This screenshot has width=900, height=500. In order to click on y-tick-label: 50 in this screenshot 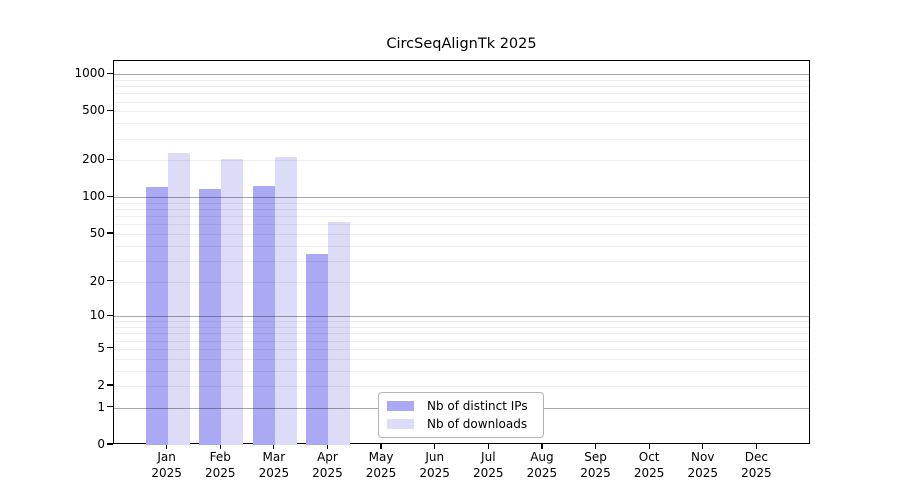, I will do `click(97, 232)`.